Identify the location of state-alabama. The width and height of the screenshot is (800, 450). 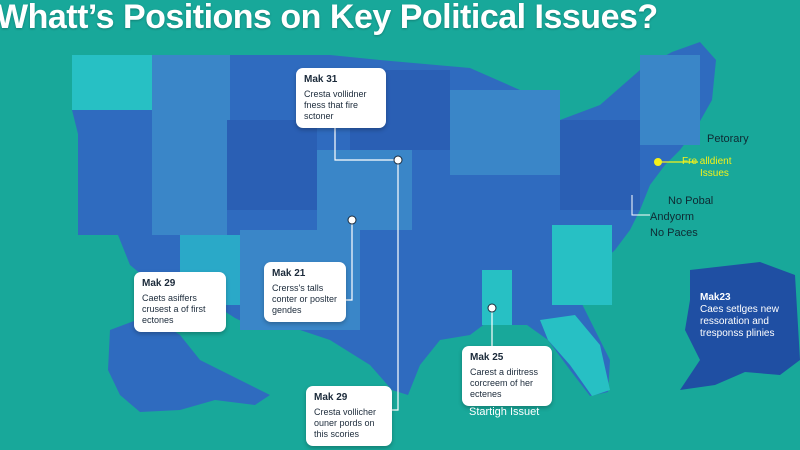
(497, 297).